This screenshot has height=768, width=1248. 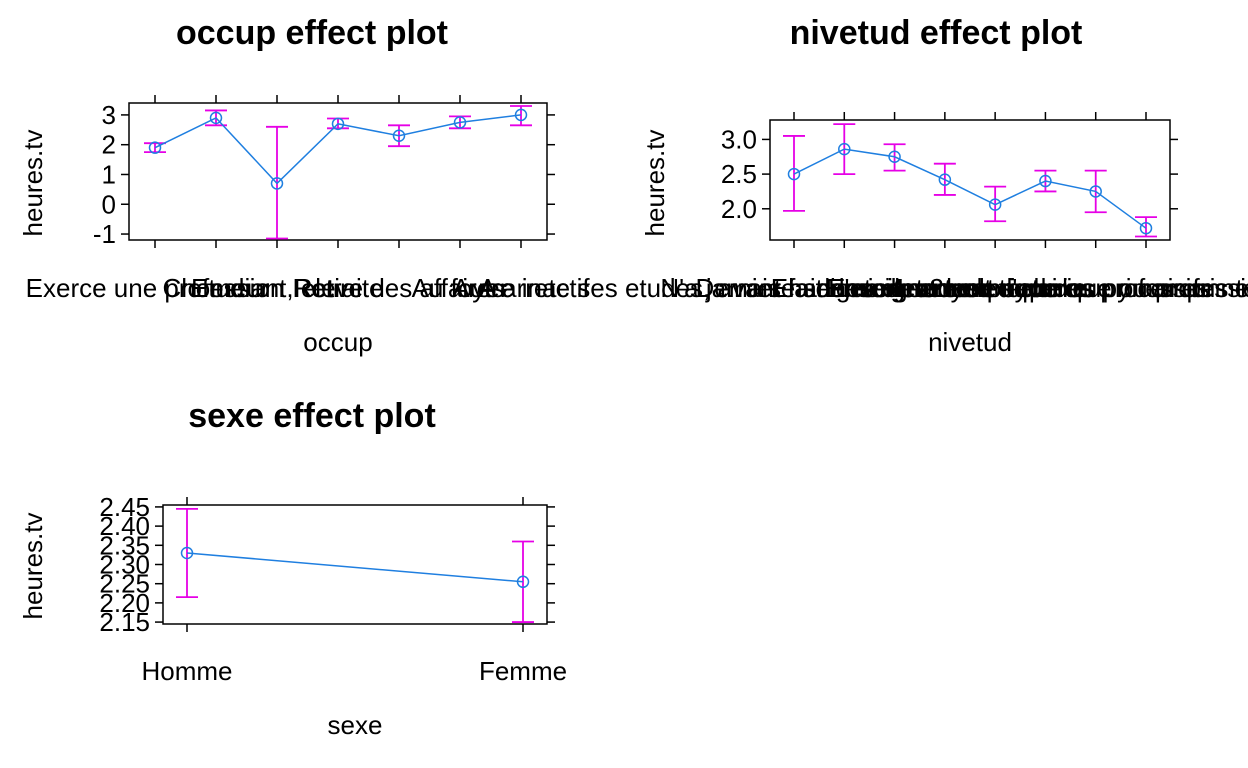 What do you see at coordinates (124, 565) in the screenshot?
I see `y-tick-label: 2.30` at bounding box center [124, 565].